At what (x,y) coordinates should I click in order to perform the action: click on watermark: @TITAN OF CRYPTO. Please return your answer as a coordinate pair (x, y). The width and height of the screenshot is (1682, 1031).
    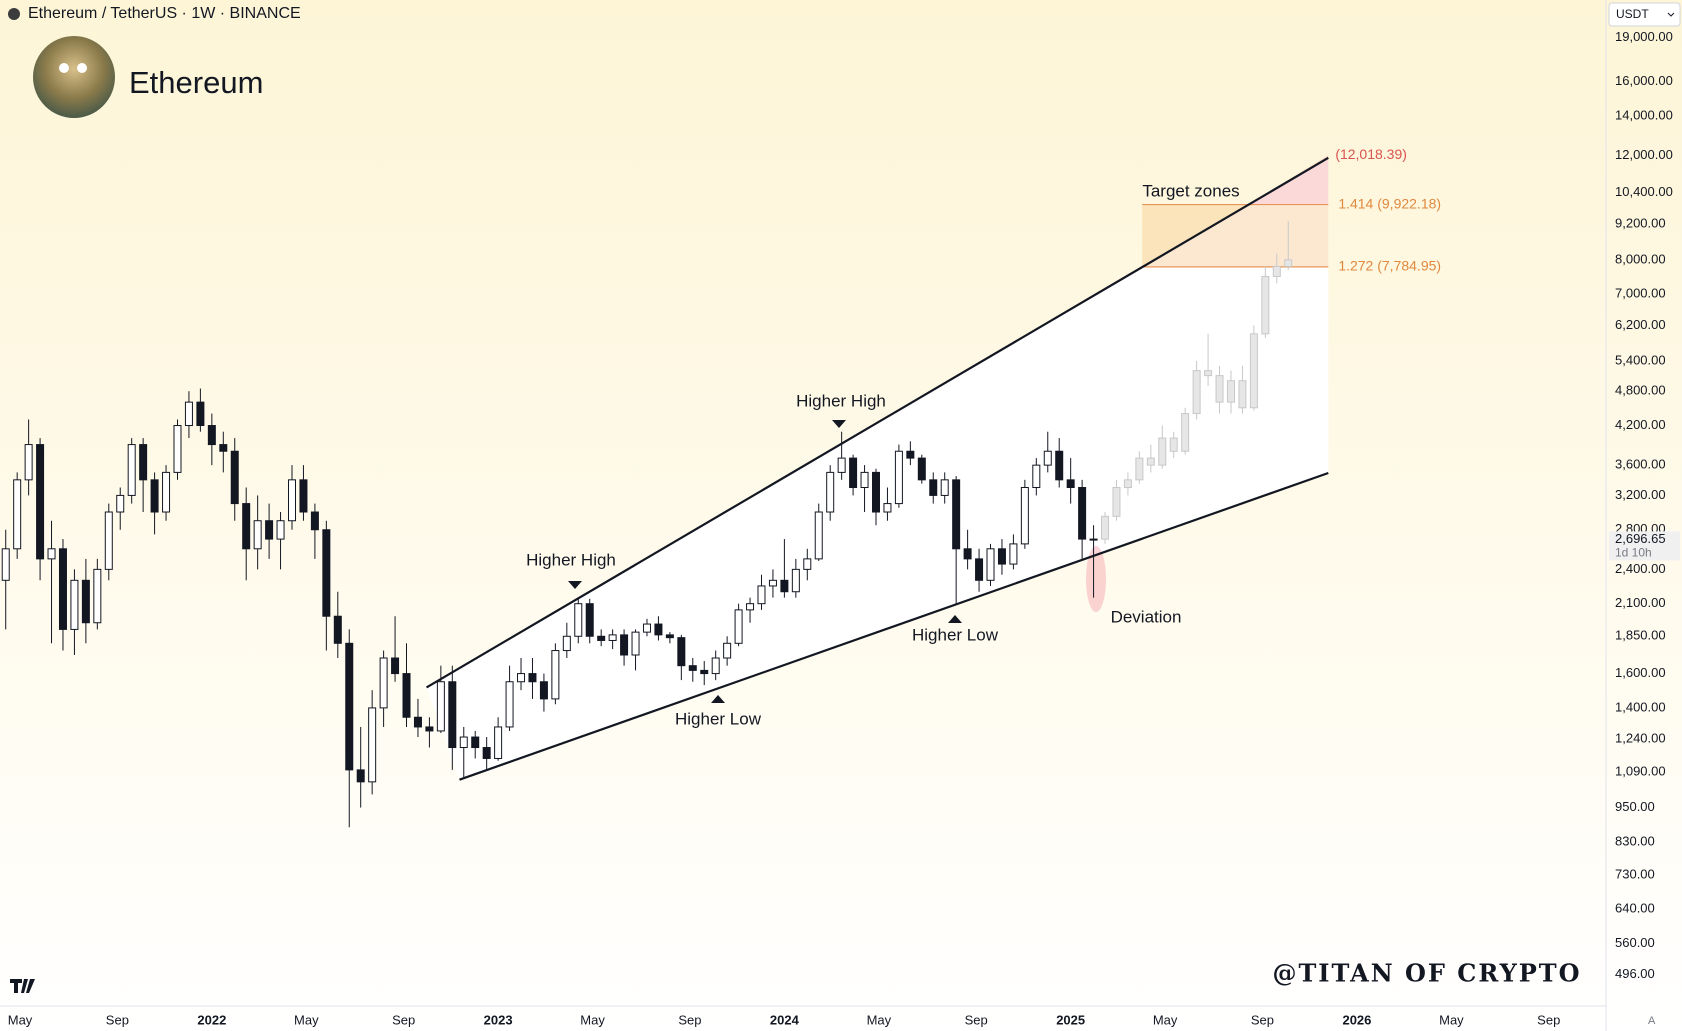
    Looking at the image, I should click on (1426, 973).